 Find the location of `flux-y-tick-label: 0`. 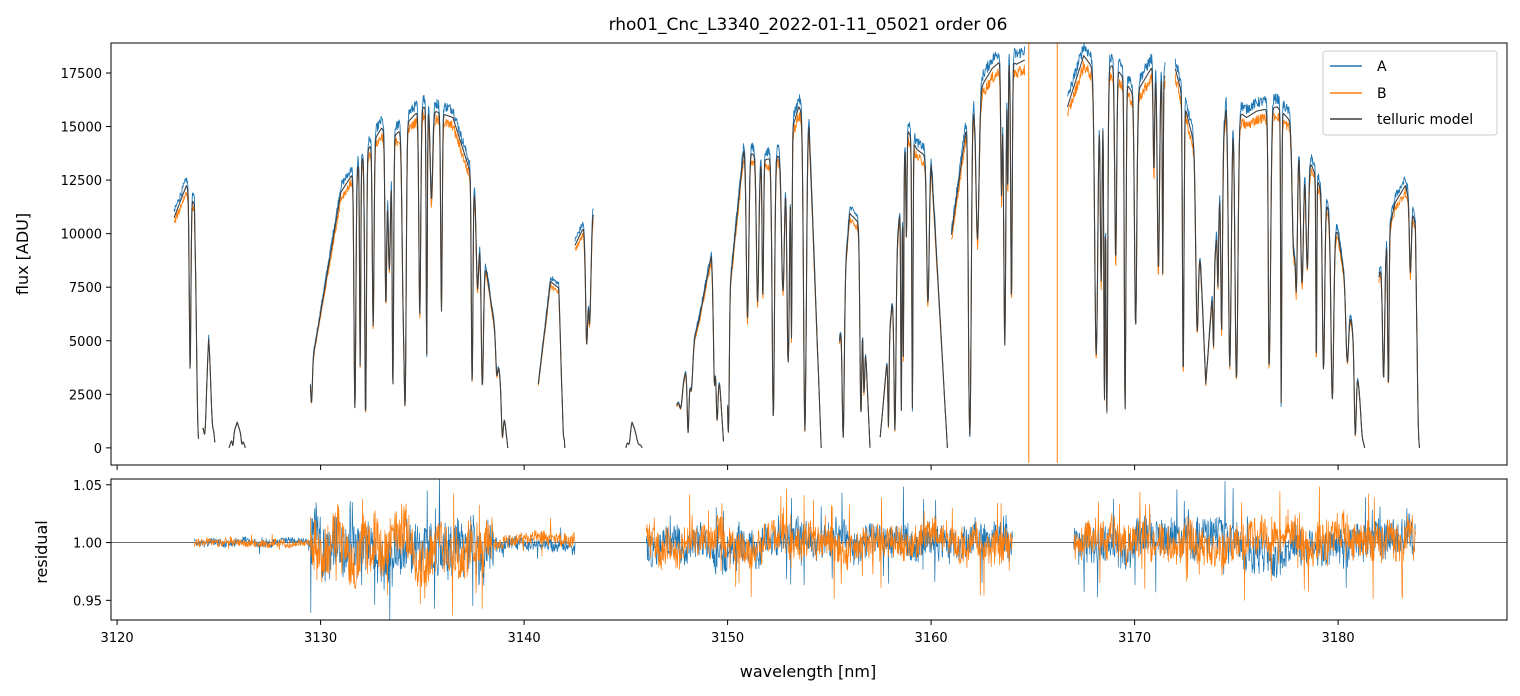

flux-y-tick-label: 0 is located at coordinates (98, 449).